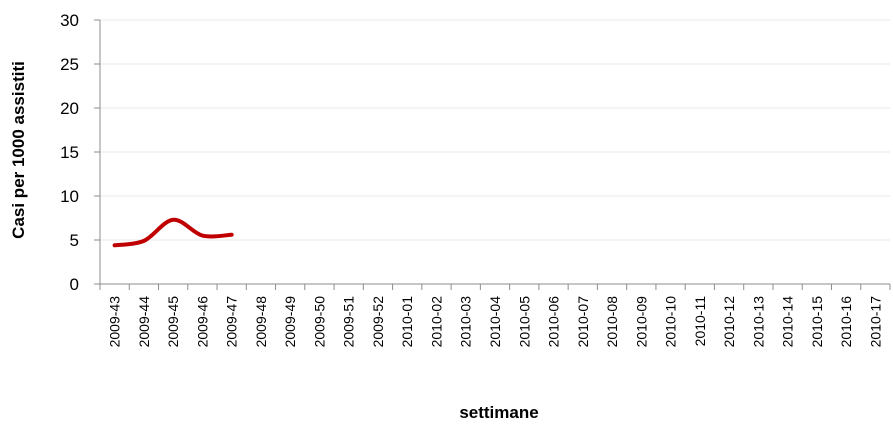 This screenshot has height=430, width=893. What do you see at coordinates (202, 322) in the screenshot?
I see `x-tick-label: 2009-46` at bounding box center [202, 322].